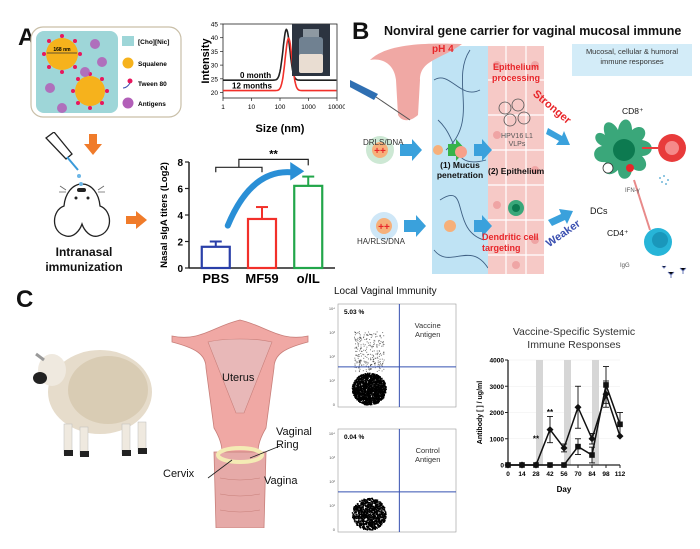 This screenshot has width=700, height=549. What do you see at coordinates (240, 423) in the screenshot?
I see `reproductive-tract-diagram` at bounding box center [240, 423].